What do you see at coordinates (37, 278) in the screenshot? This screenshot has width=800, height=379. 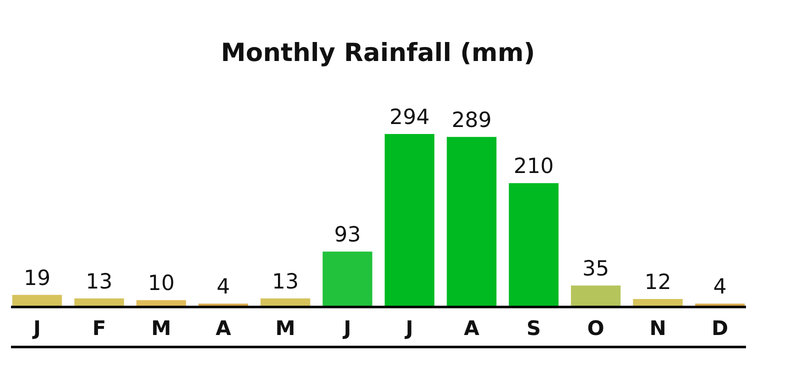 I see `data-label: 19` at bounding box center [37, 278].